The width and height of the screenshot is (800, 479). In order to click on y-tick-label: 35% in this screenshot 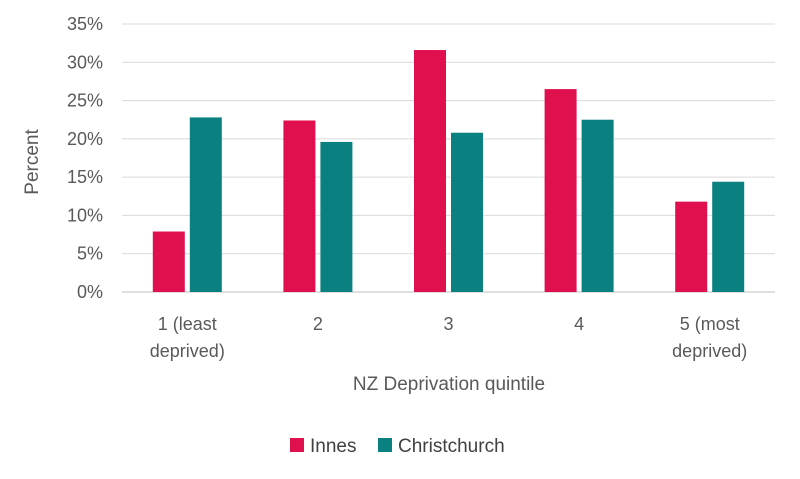, I will do `click(85, 24)`.